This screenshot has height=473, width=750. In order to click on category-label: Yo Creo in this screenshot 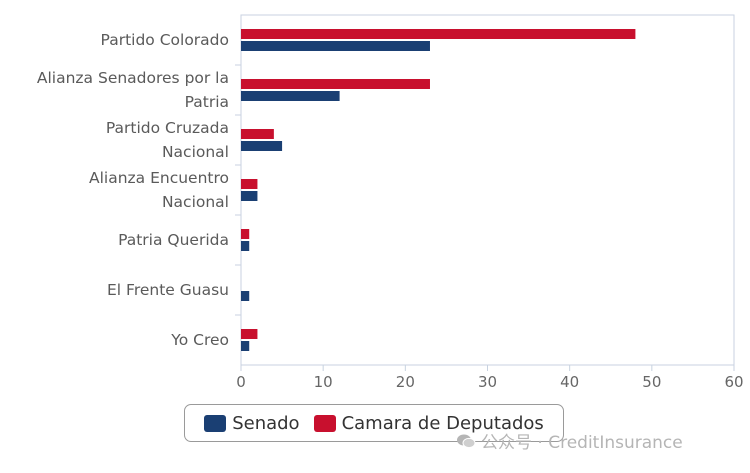, I will do `click(199, 340)`.